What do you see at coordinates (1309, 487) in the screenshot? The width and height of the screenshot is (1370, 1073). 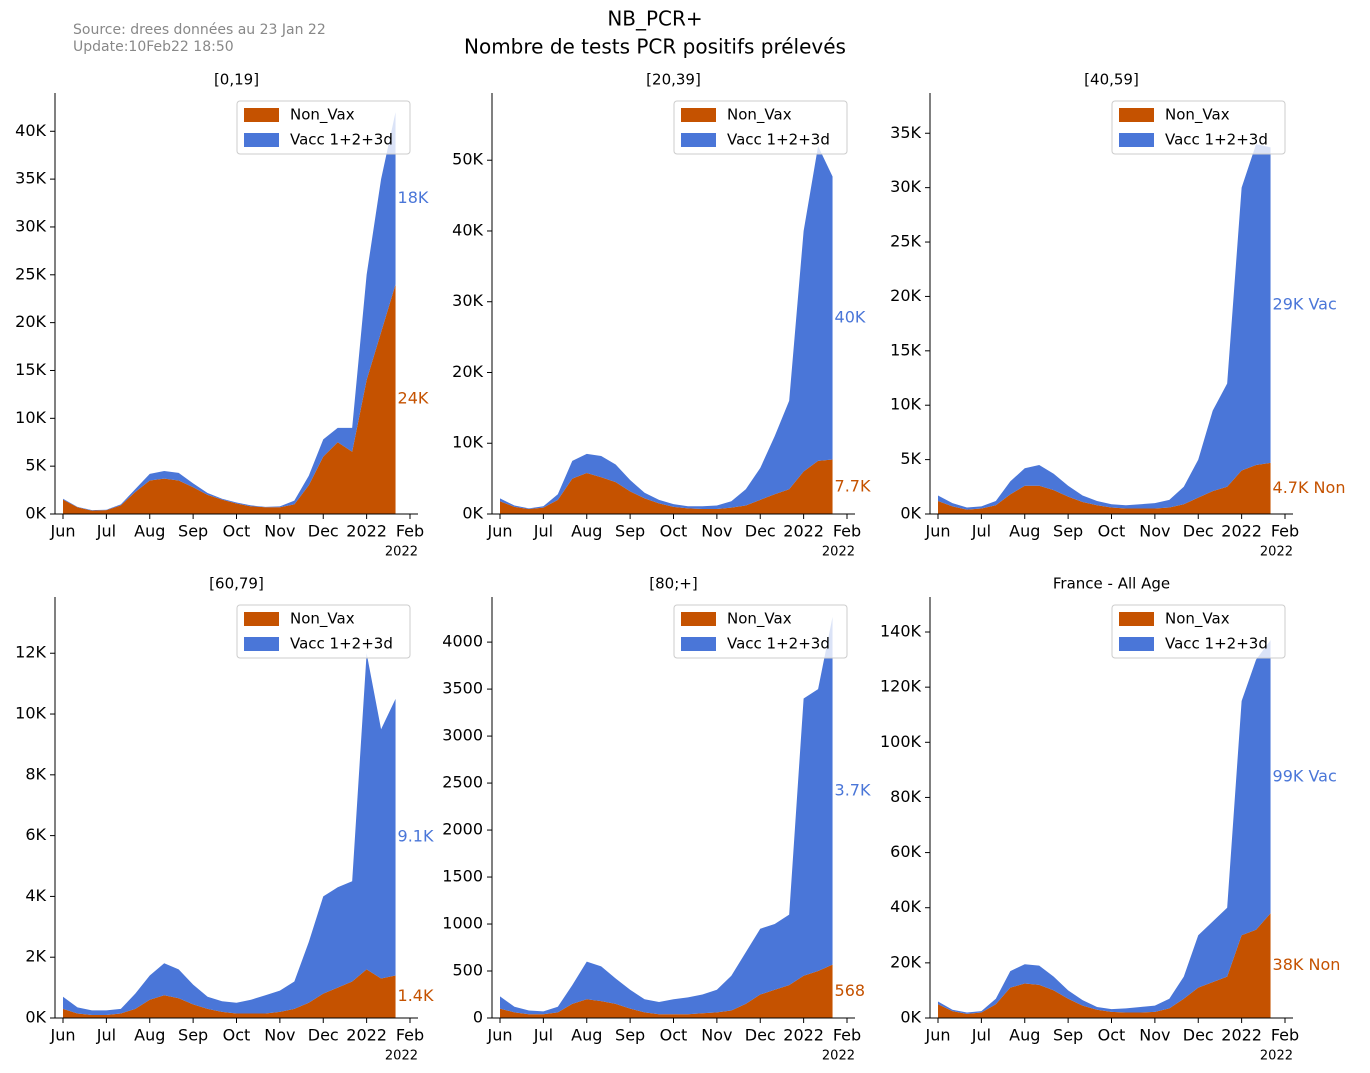 I see `end-label: 4.7K Non` at bounding box center [1309, 487].